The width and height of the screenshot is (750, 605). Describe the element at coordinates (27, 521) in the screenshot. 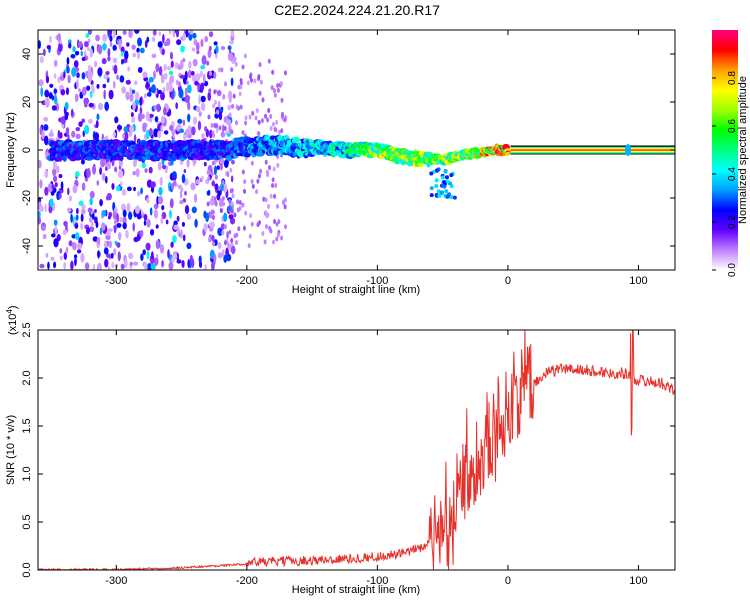

I see `y-tick-label: 0.5` at that location.